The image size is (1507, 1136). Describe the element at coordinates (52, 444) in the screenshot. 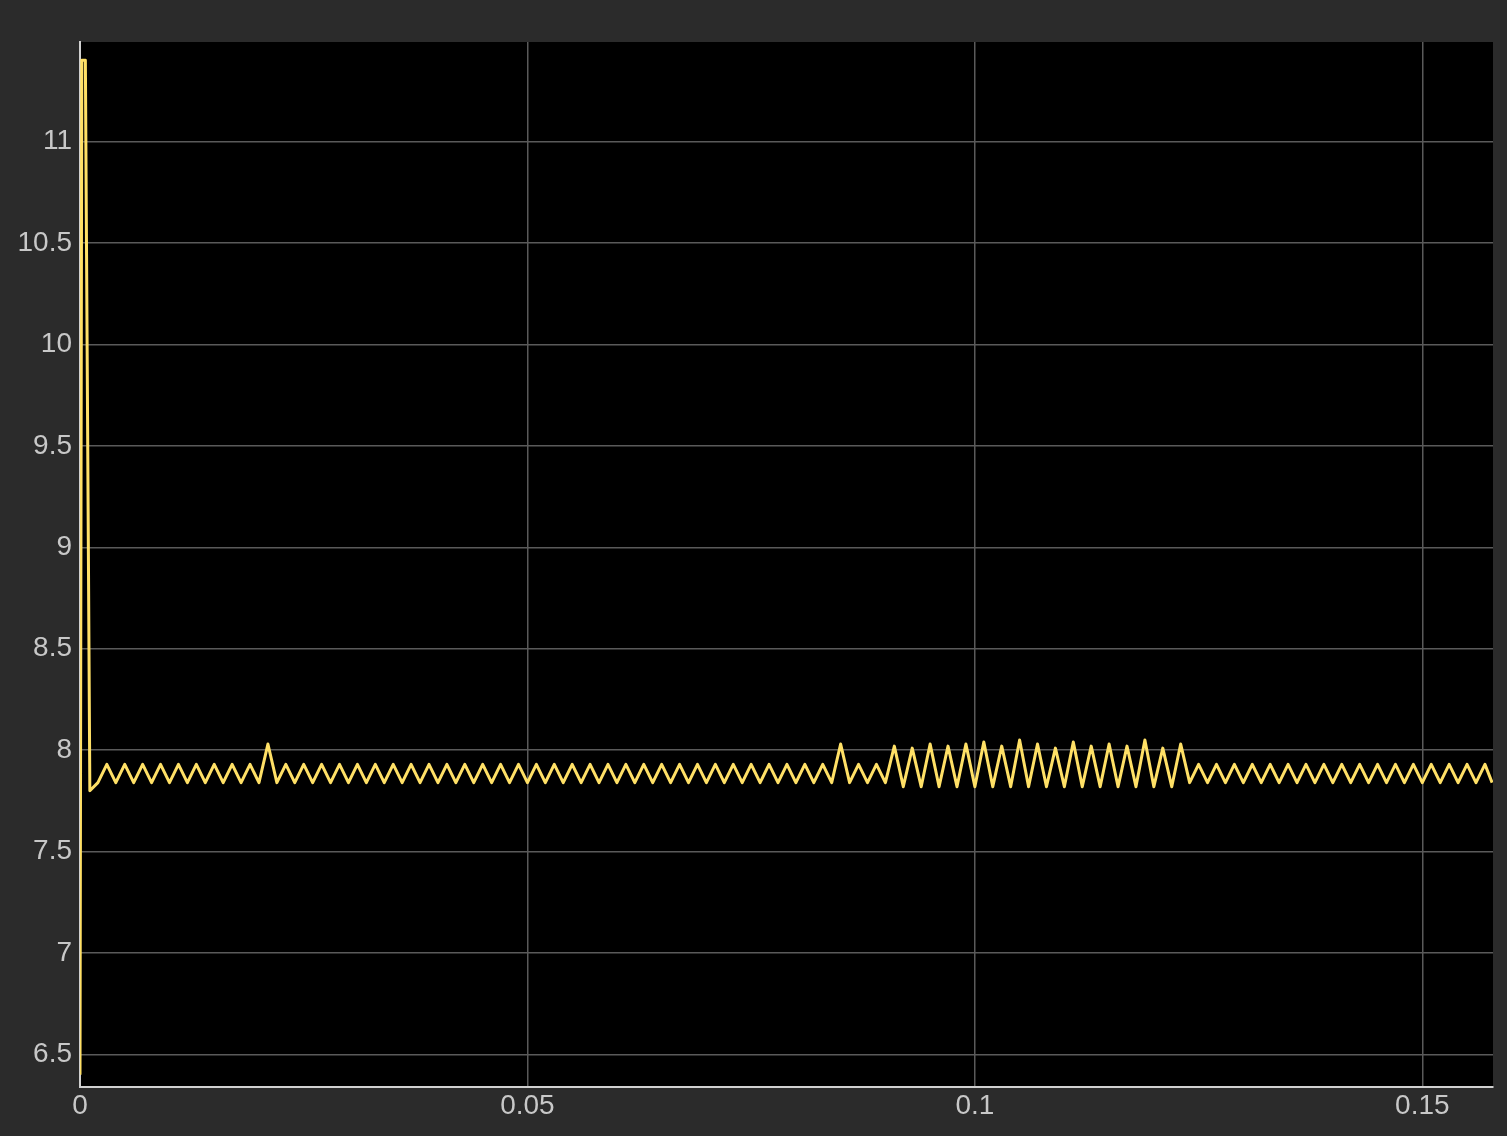

I see `y-tick-label: 9.5` at that location.